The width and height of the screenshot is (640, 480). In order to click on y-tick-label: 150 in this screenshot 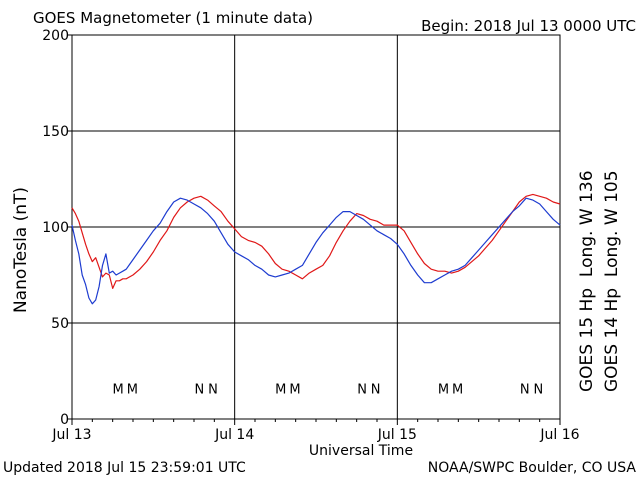, I will do `click(55, 132)`.